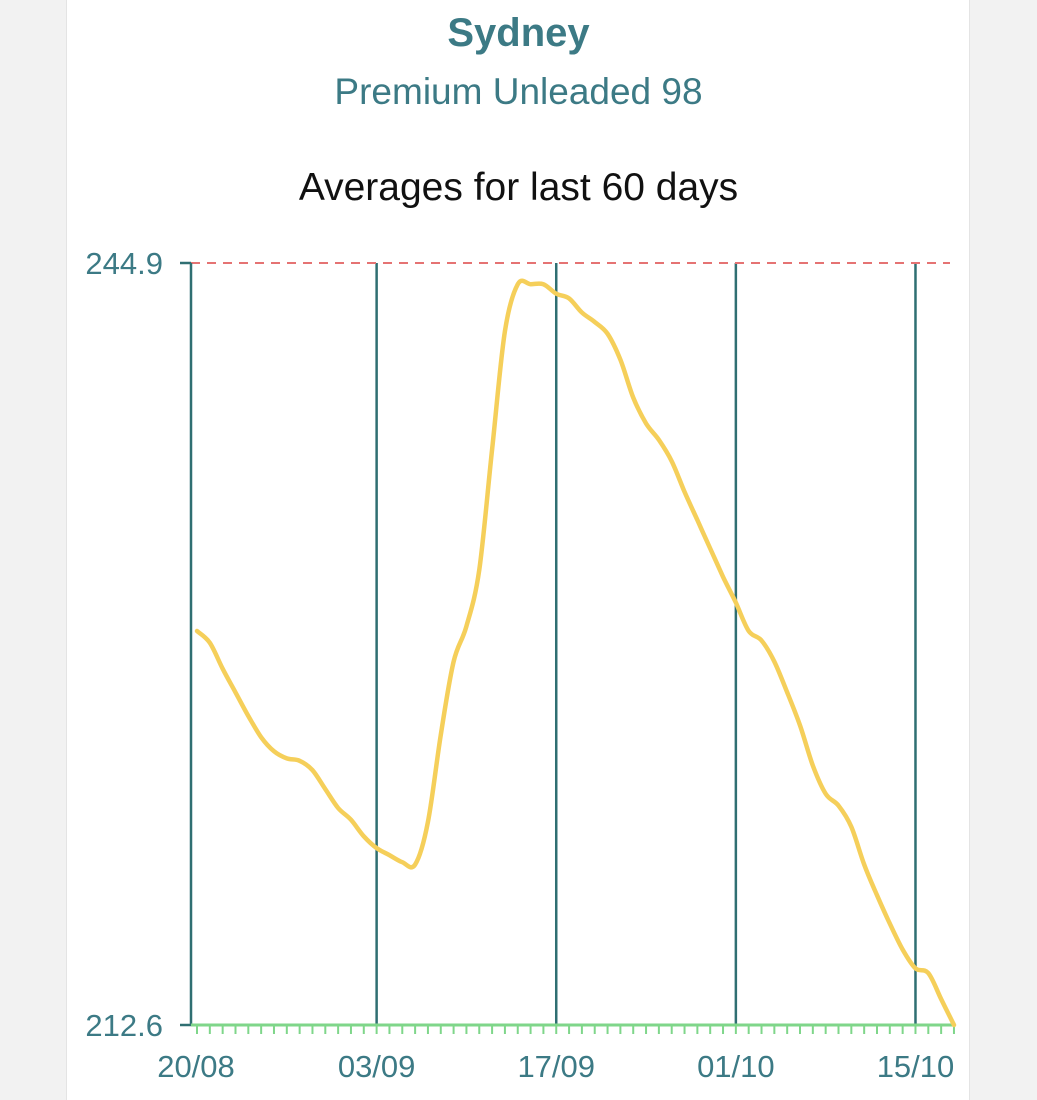  I want to click on x-axis-day-ticks, so click(575, 1029).